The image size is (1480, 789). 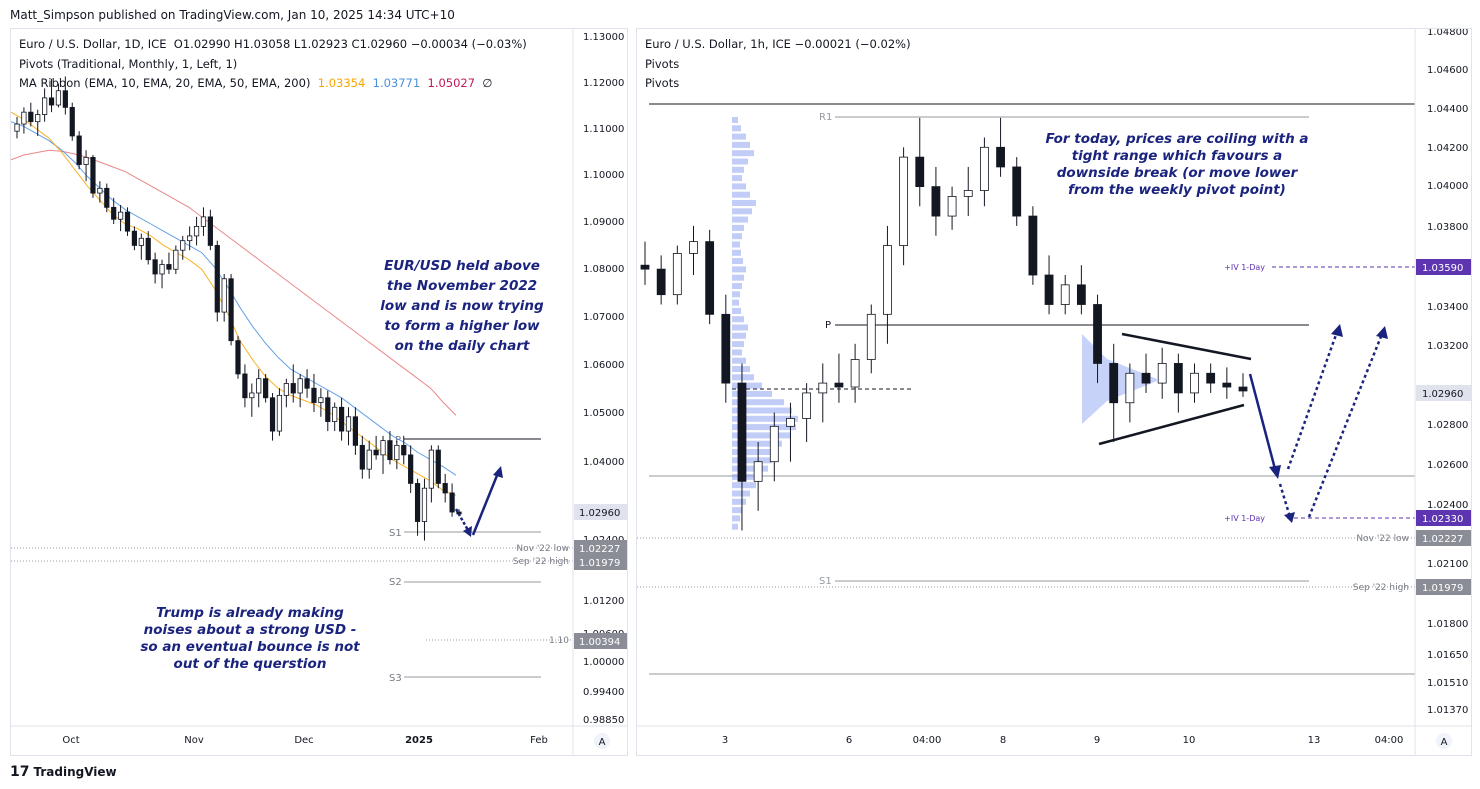 What do you see at coordinates (341, 83) in the screenshot?
I see `ema10-value: 1.03354` at bounding box center [341, 83].